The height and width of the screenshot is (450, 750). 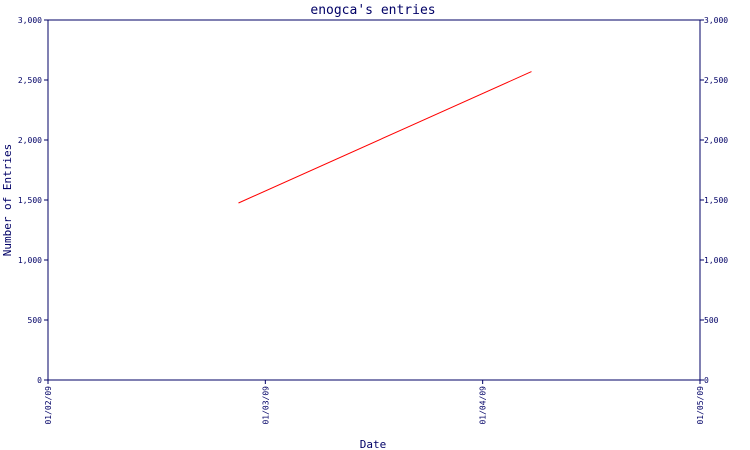 What do you see at coordinates (265, 405) in the screenshot?
I see `x-tick-label: 01/03/09` at bounding box center [265, 405].